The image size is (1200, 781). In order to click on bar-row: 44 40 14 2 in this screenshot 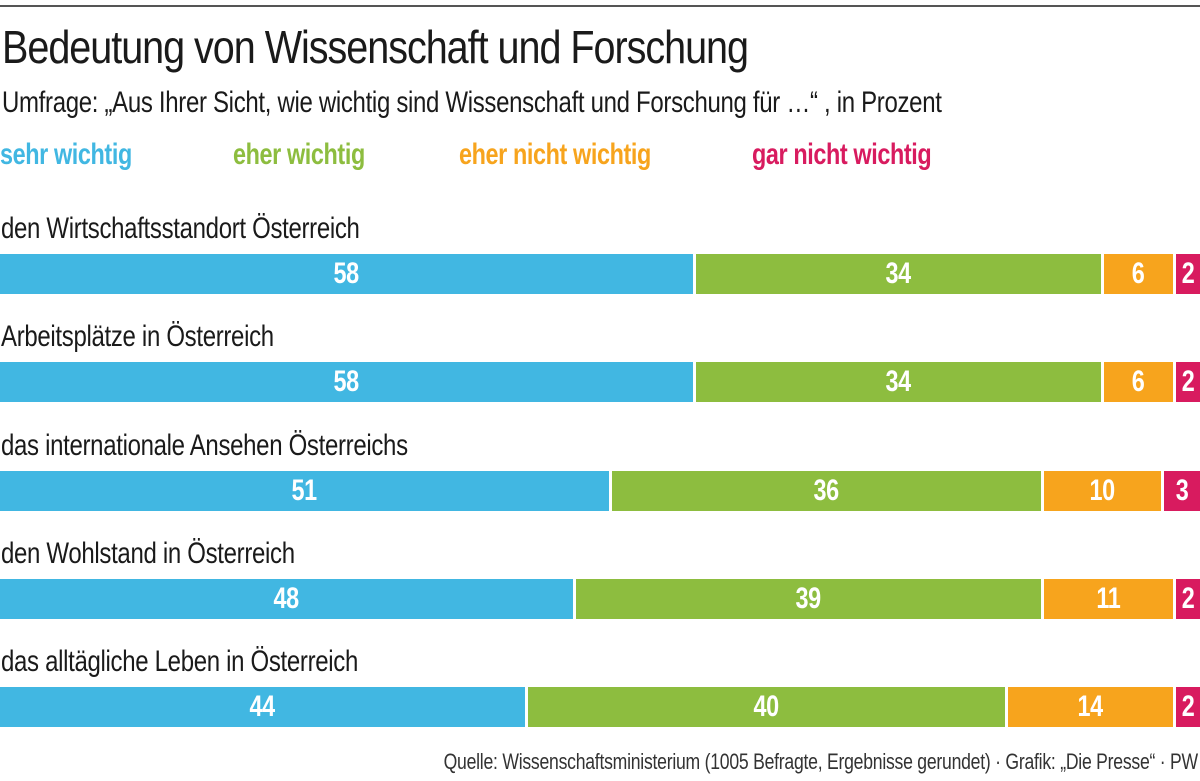, I will do `click(600, 707)`.